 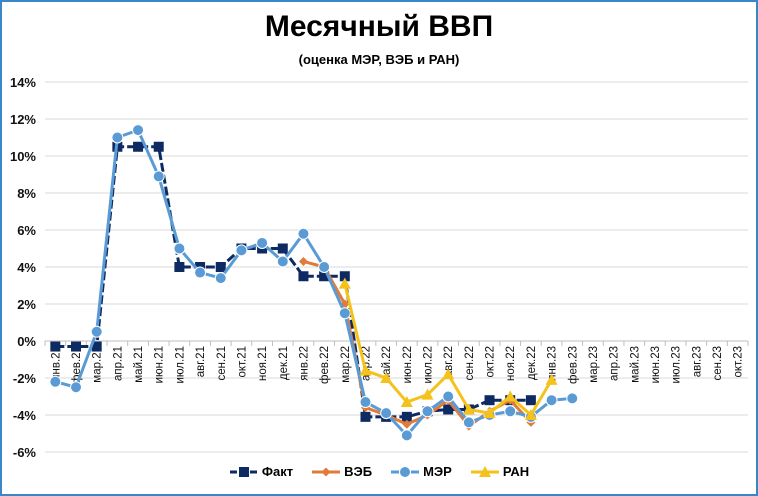 I want to click on x-tick-label: июл.21, so click(x=180, y=365).